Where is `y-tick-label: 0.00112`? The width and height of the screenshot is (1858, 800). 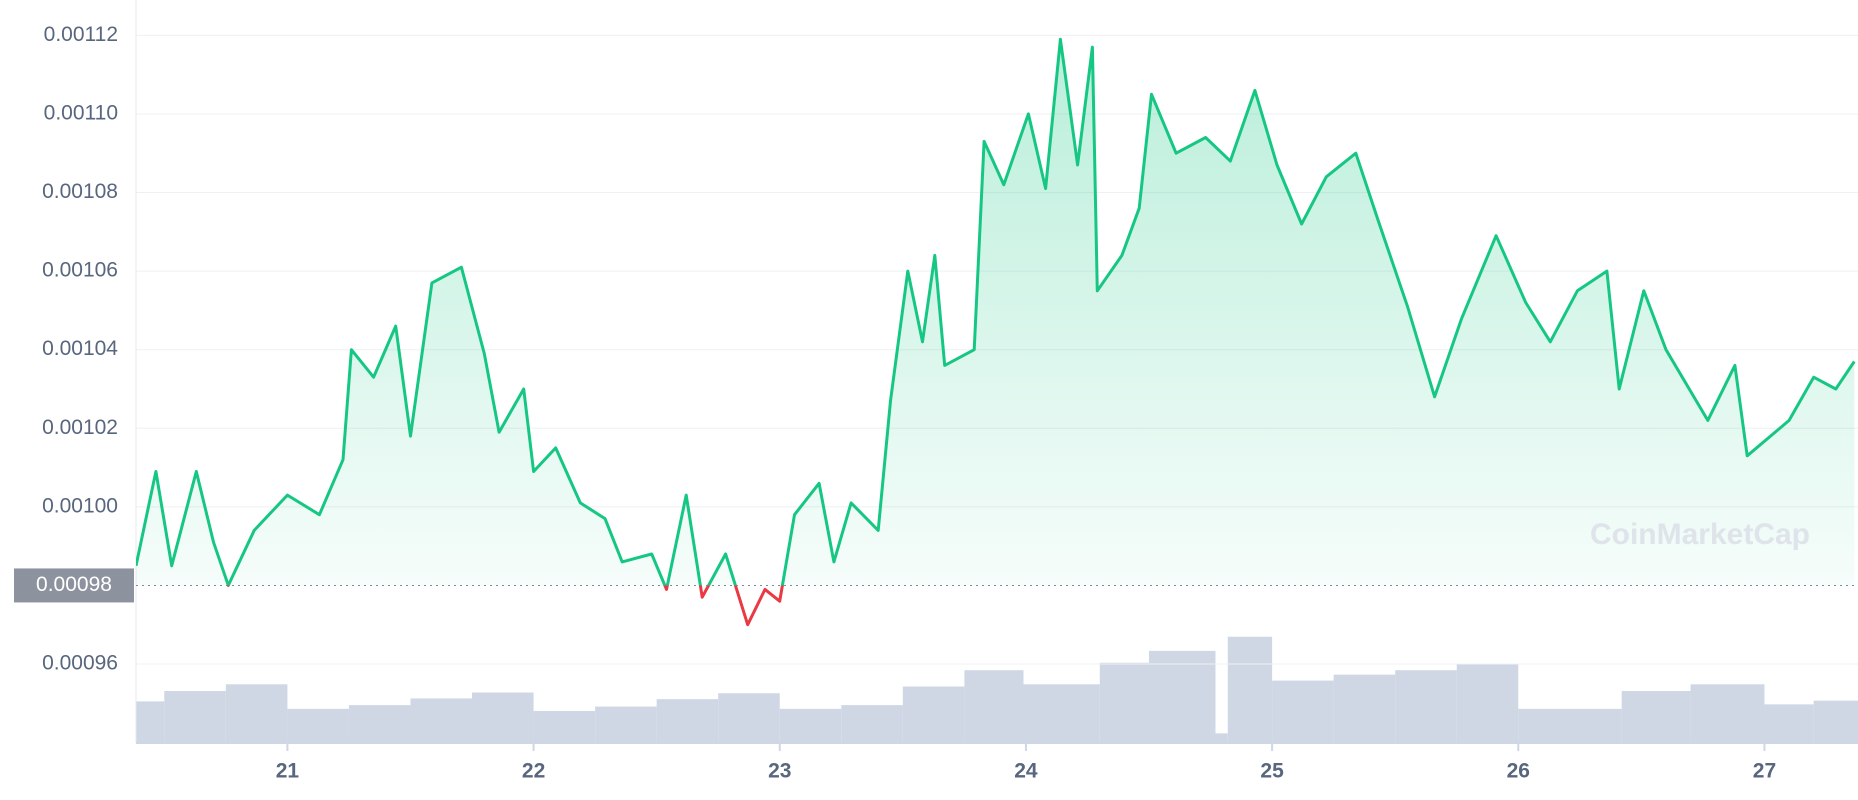 y-tick-label: 0.00112 is located at coordinates (81, 34).